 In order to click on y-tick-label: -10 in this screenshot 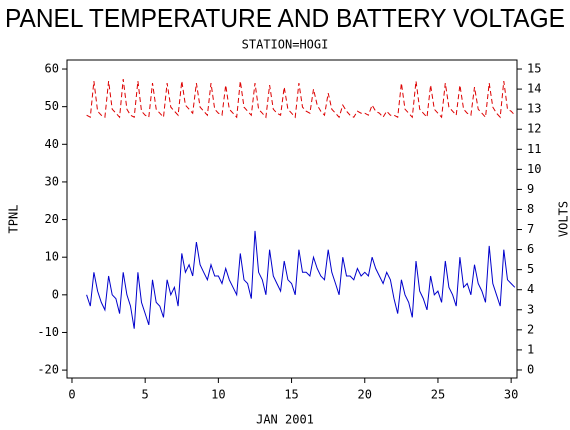, I will do `click(48, 332)`.